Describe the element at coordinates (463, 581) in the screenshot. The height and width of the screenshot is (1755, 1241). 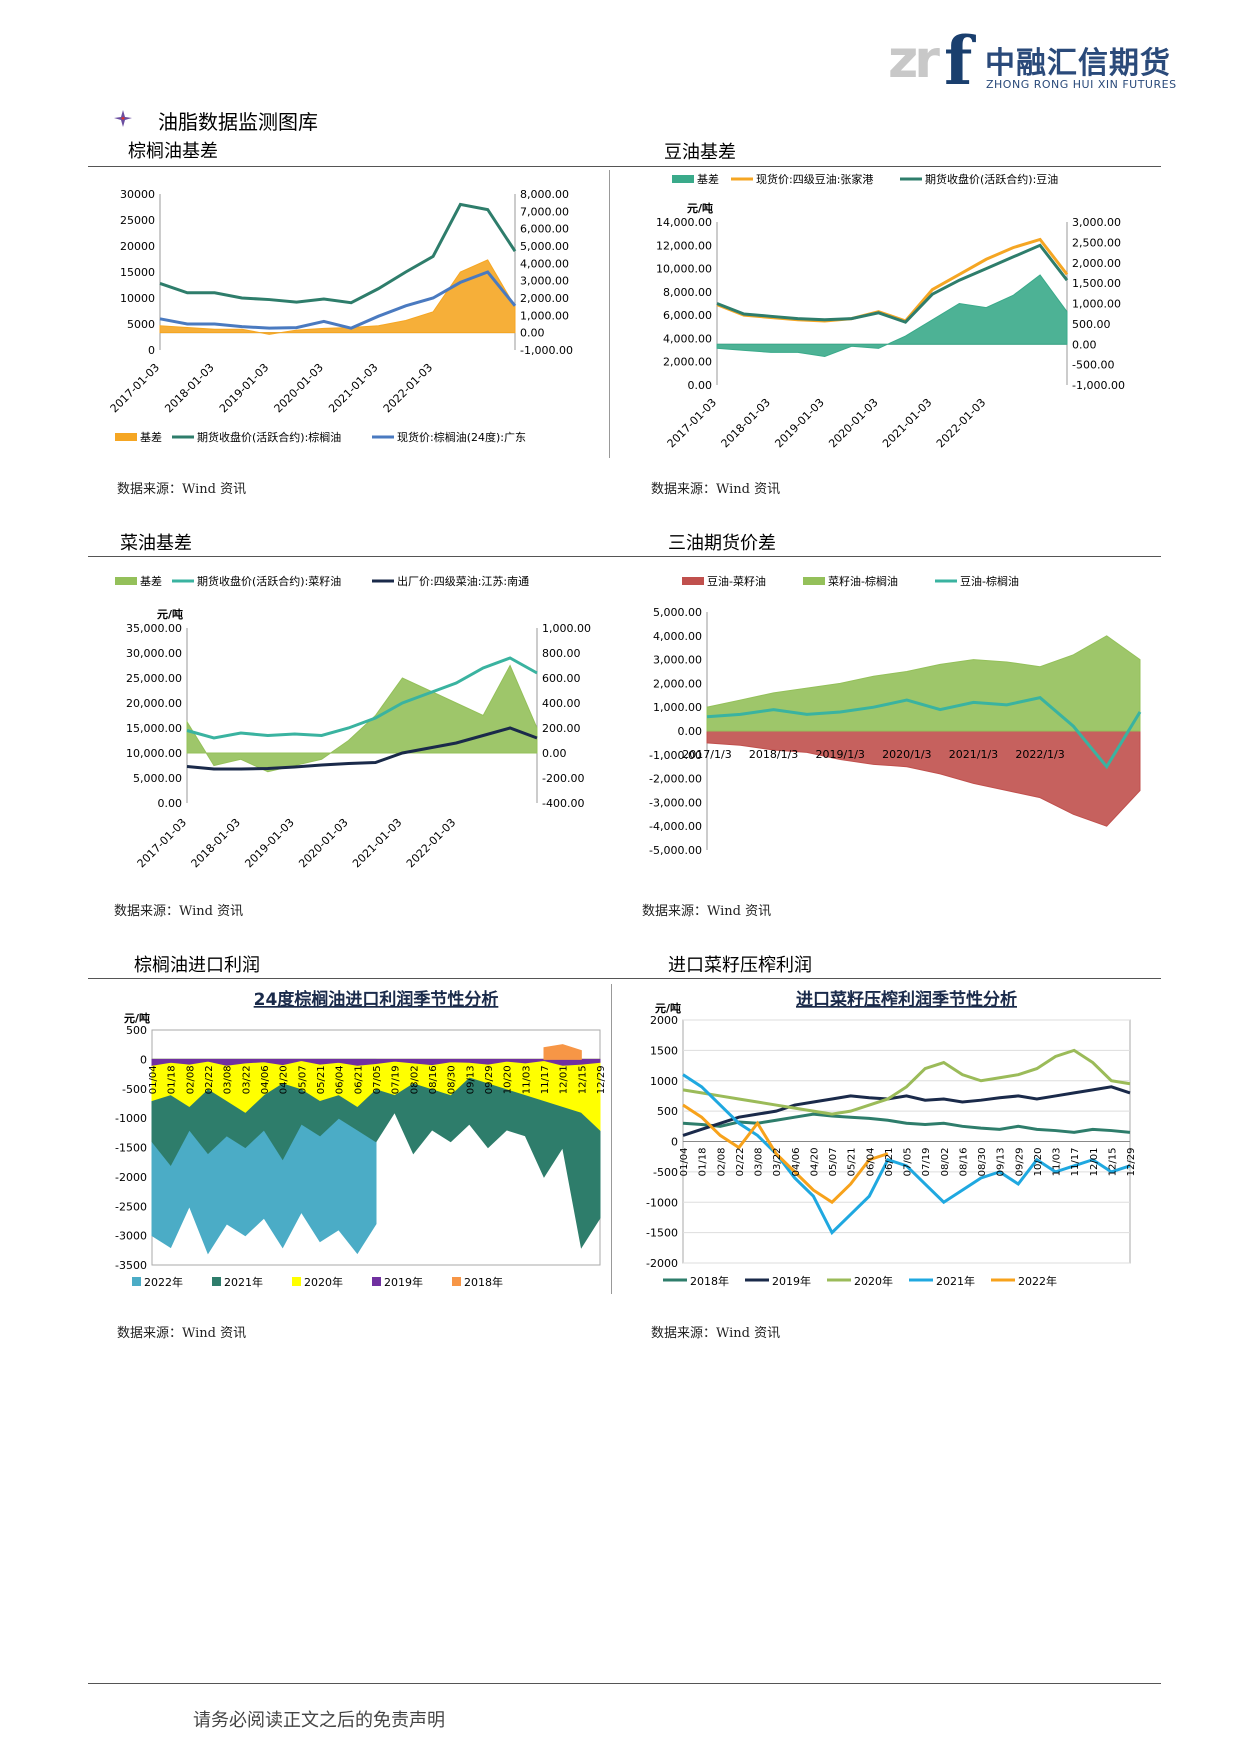
I see `legend-entry: 出厂价:四级菜油:江苏:南通` at that location.